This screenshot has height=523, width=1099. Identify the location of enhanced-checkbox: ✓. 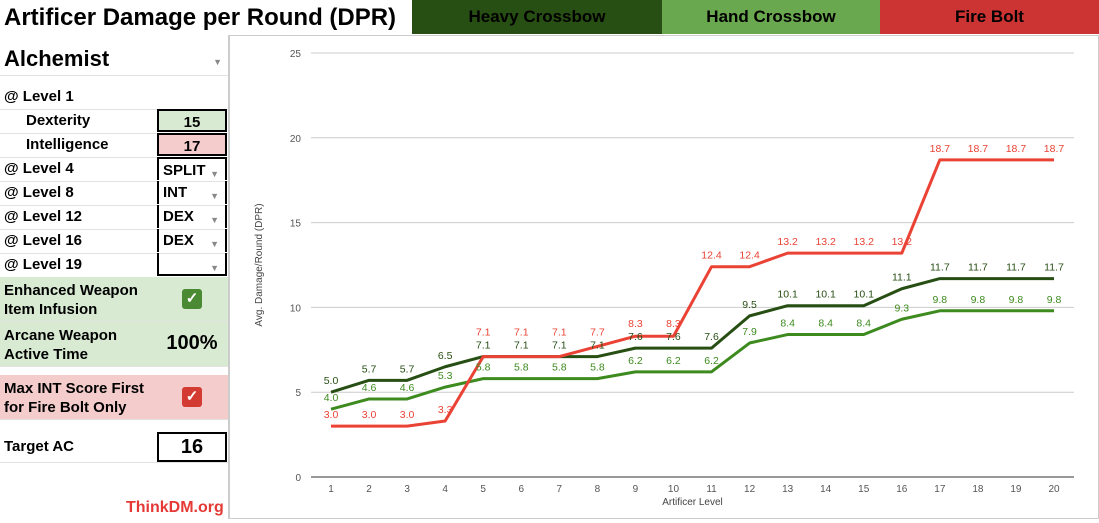
(192, 298).